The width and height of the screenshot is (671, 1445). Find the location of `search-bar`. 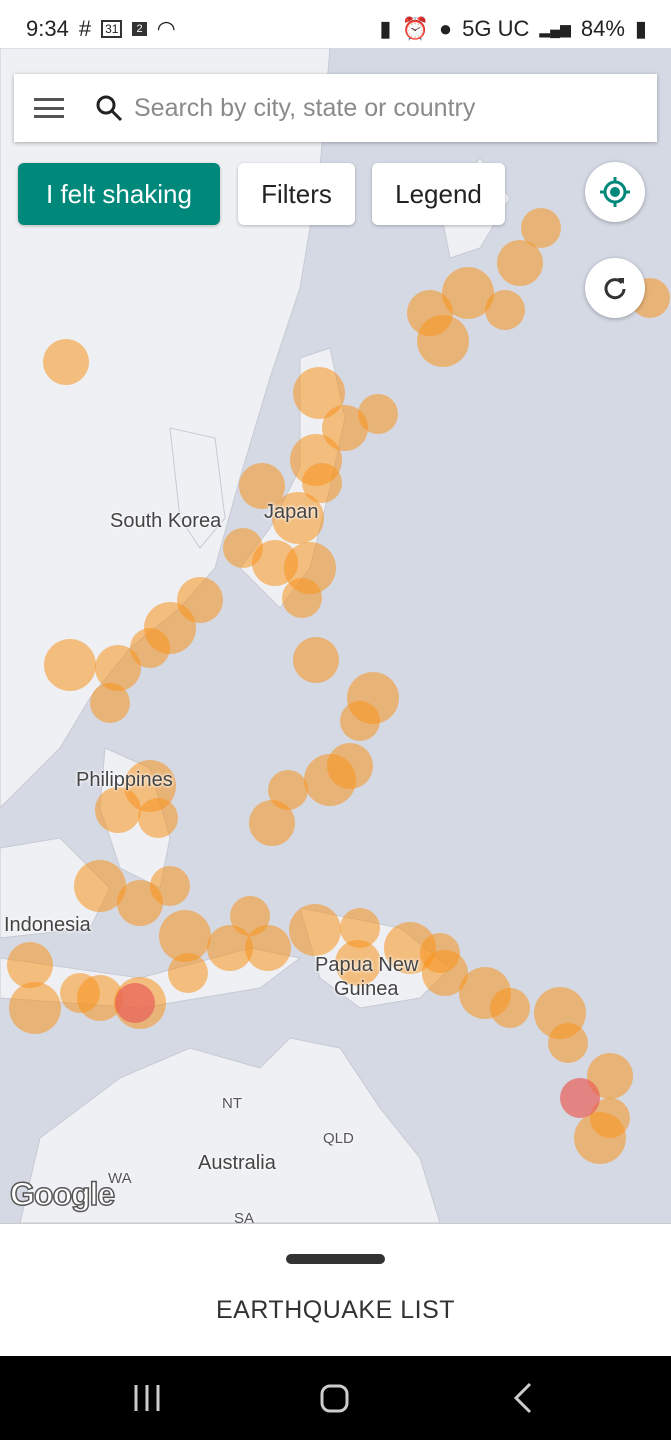

search-bar is located at coordinates (335, 108).